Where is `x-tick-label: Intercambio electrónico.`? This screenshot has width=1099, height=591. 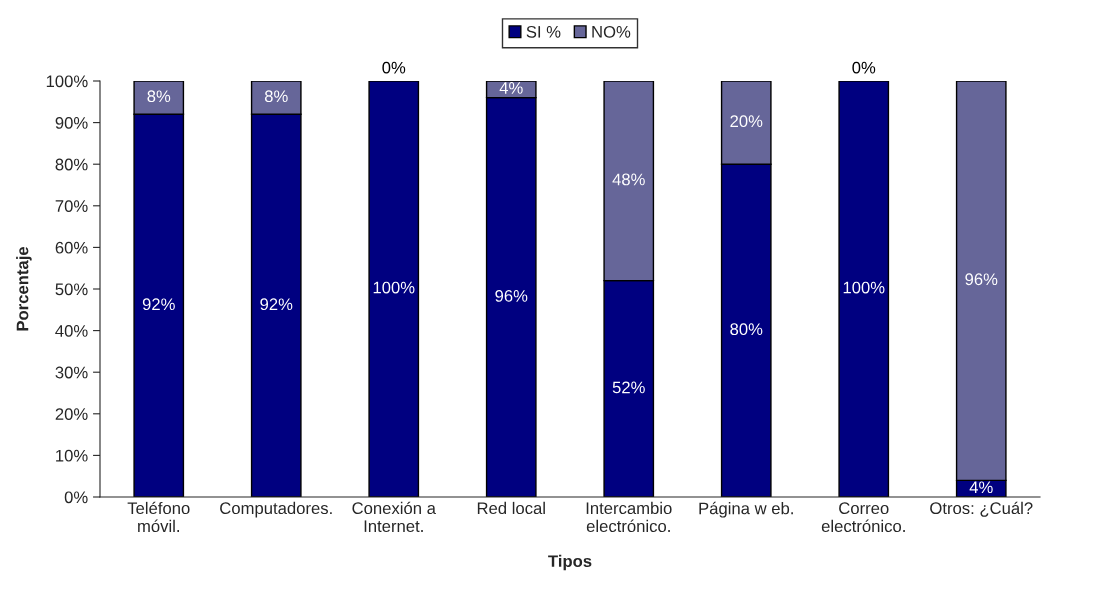 x-tick-label: Intercambio electrónico. is located at coordinates (629, 517).